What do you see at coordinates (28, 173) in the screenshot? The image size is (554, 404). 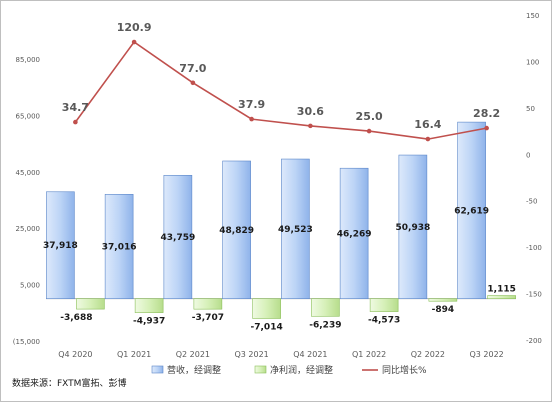 I see `left-axis-tick-label: 45,000` at bounding box center [28, 173].